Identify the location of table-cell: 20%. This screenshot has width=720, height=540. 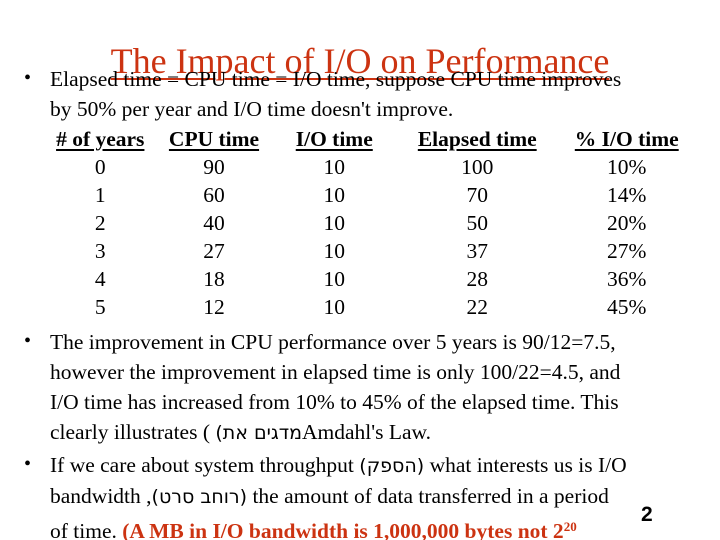
(627, 223).